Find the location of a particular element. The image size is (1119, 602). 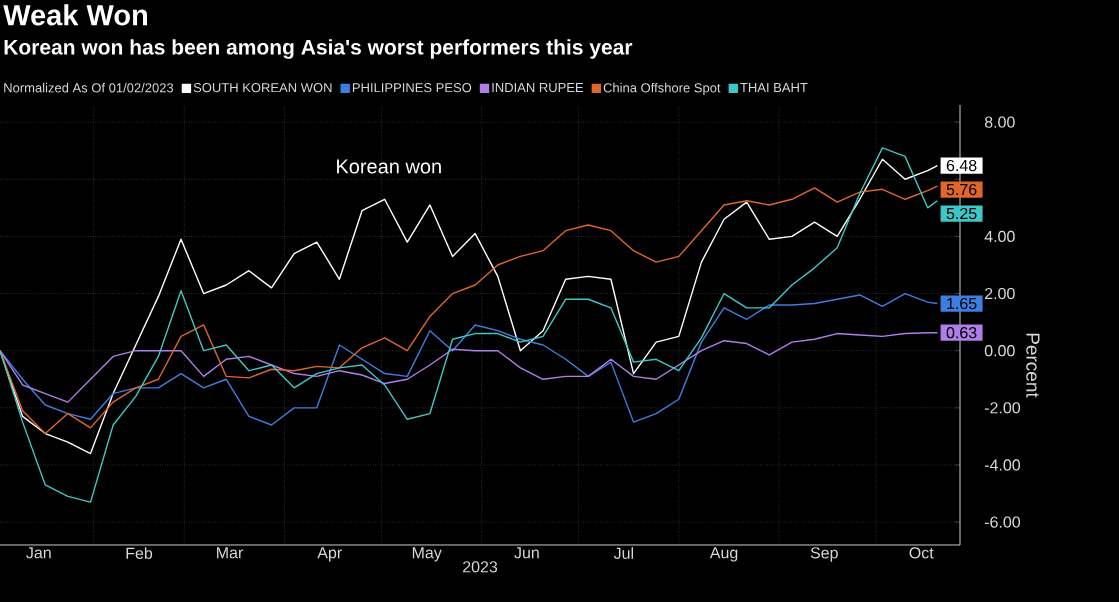

x-tick-label: Jan is located at coordinates (38, 553).